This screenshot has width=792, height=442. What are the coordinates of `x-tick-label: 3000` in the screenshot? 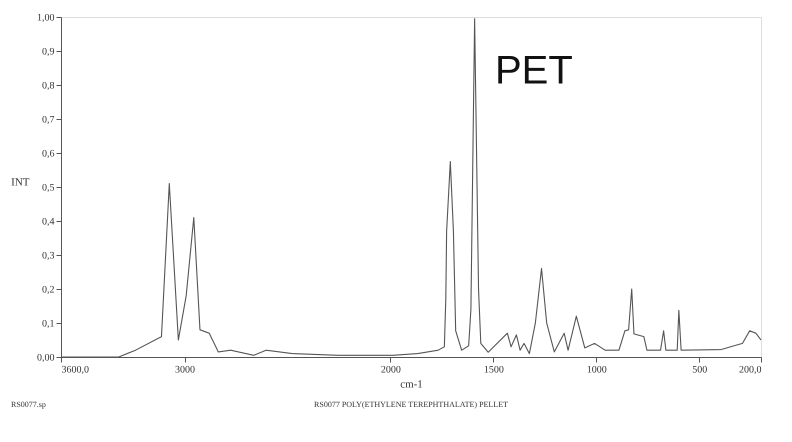 It's located at (185, 370).